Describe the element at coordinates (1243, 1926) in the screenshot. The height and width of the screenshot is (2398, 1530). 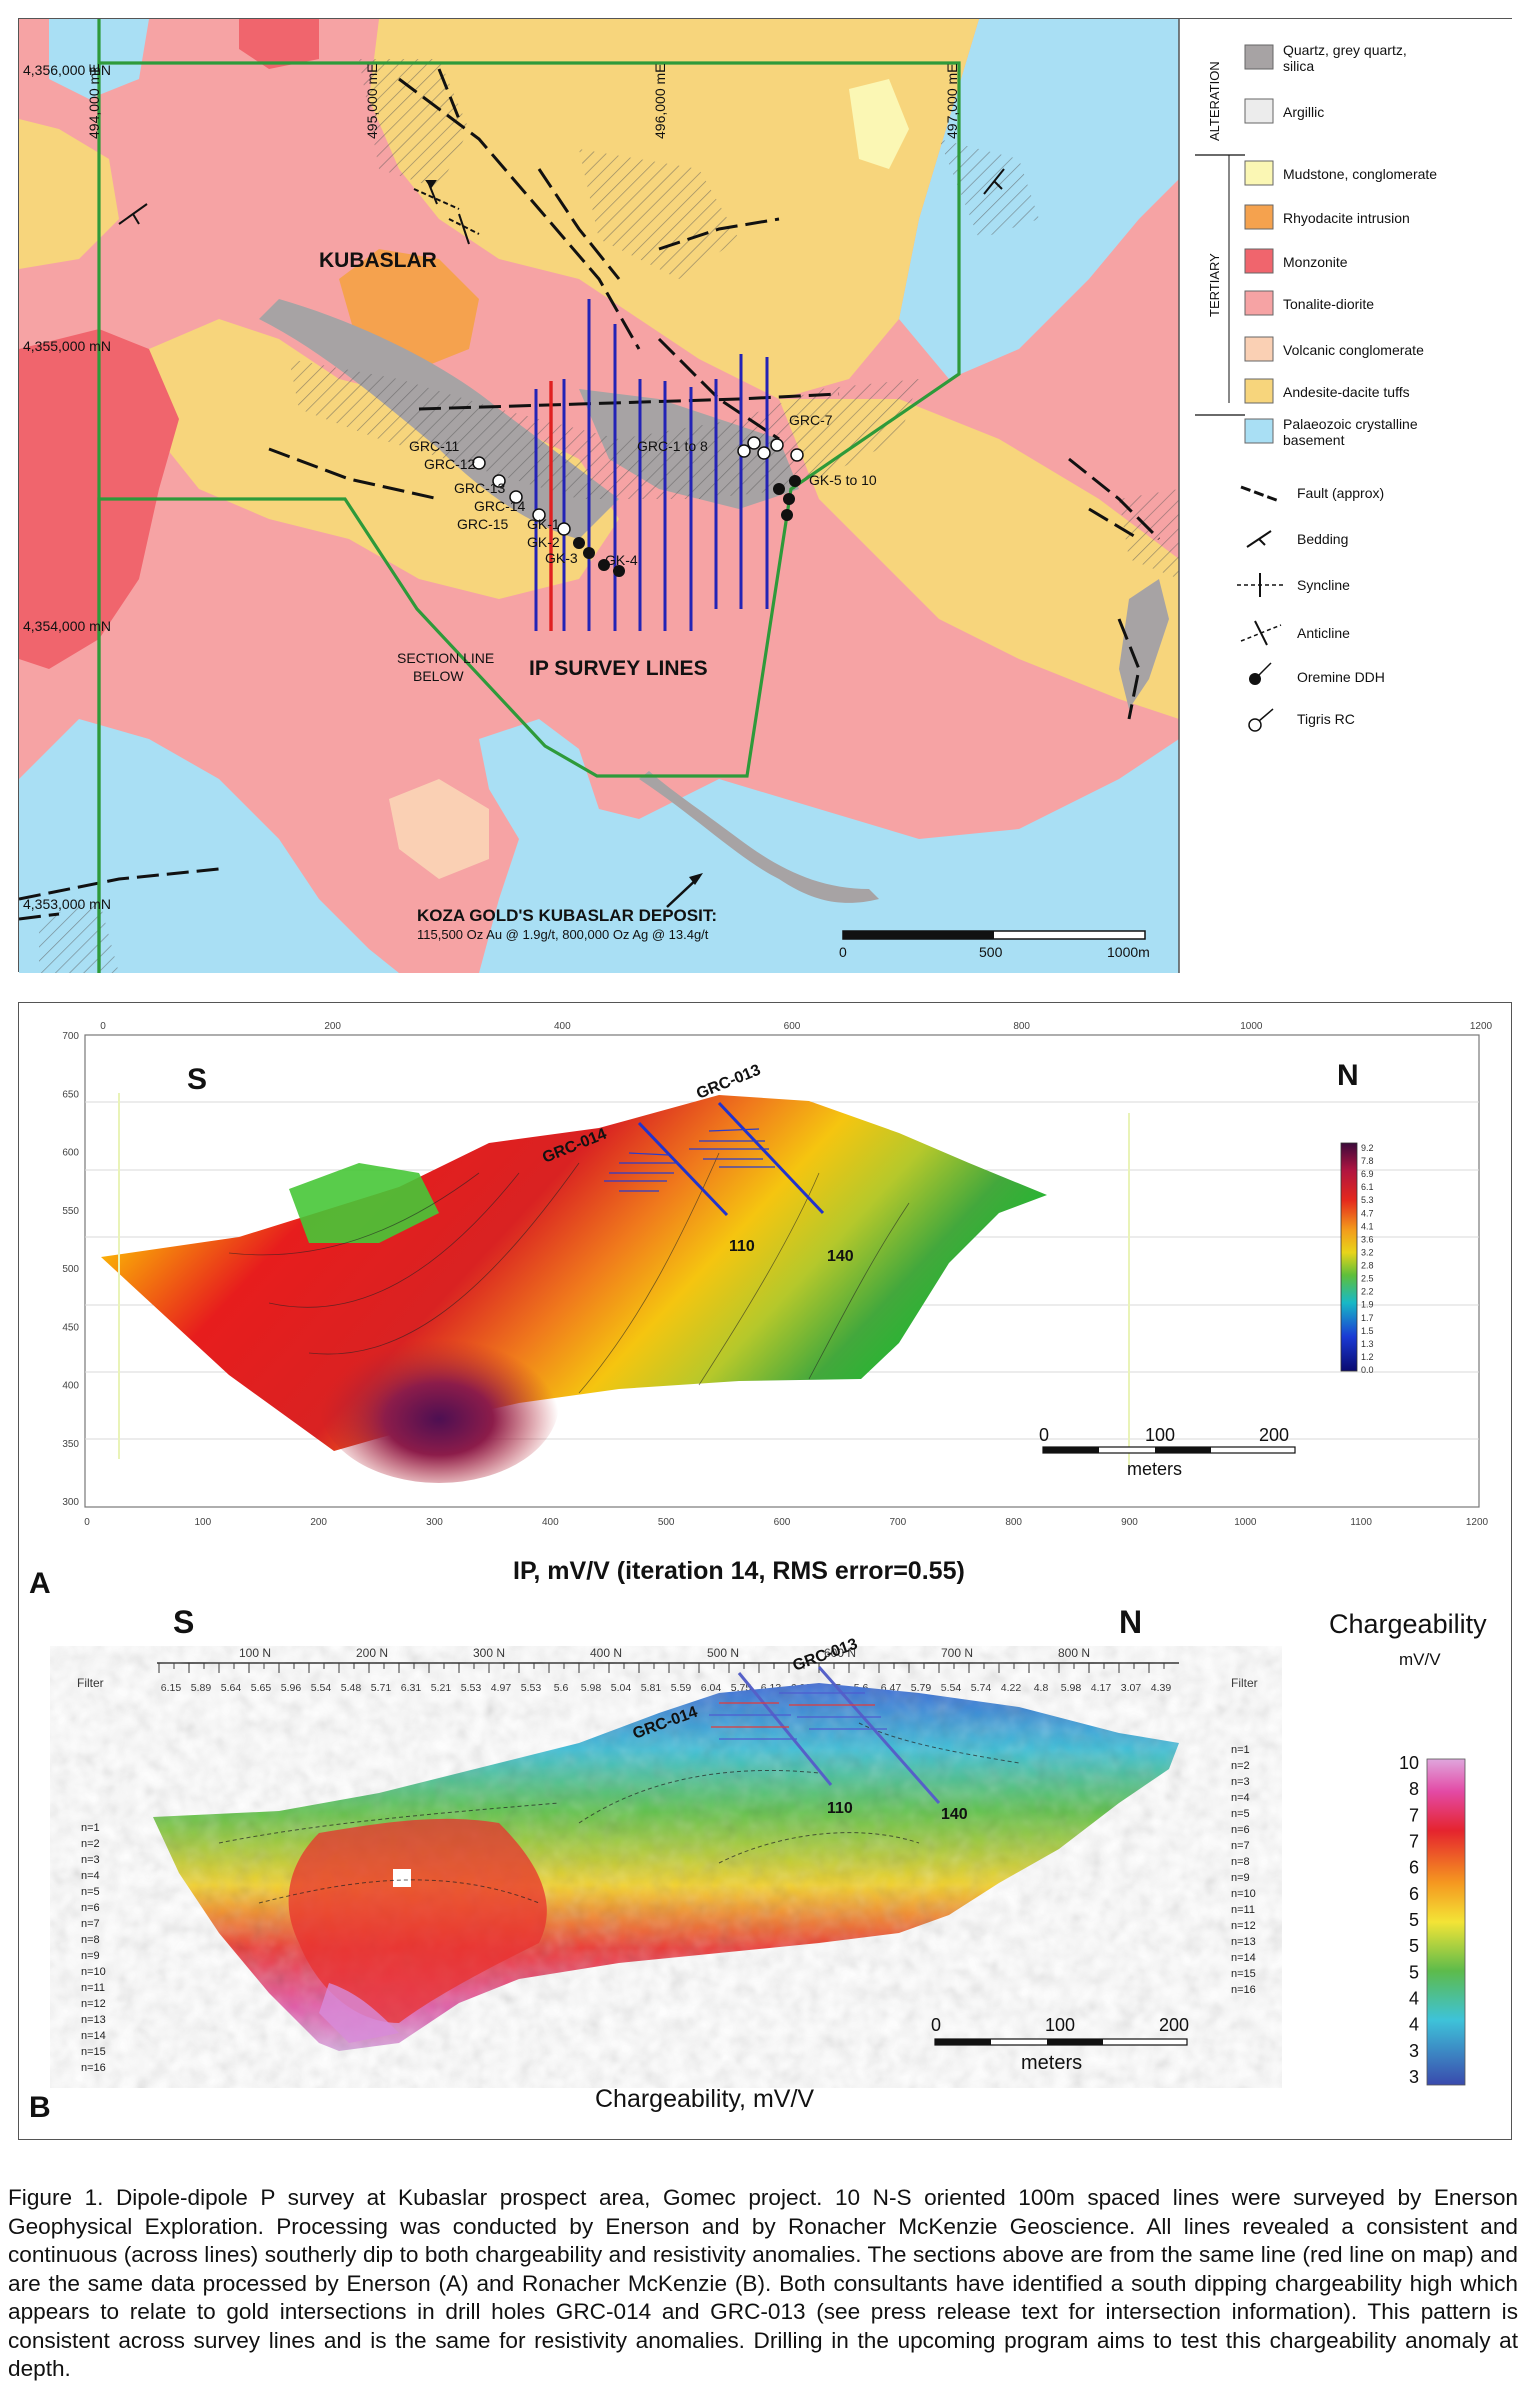
I see `n-level-label: n=12` at that location.